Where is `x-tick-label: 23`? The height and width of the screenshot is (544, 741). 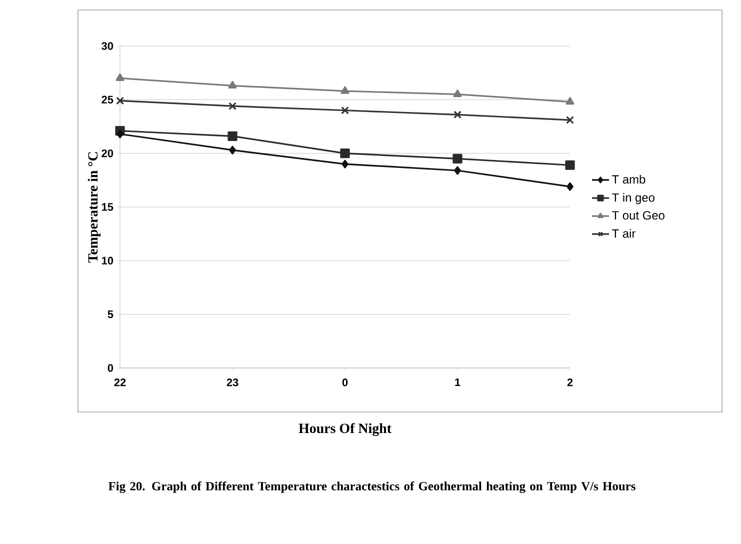
x-tick-label: 23 is located at coordinates (232, 382).